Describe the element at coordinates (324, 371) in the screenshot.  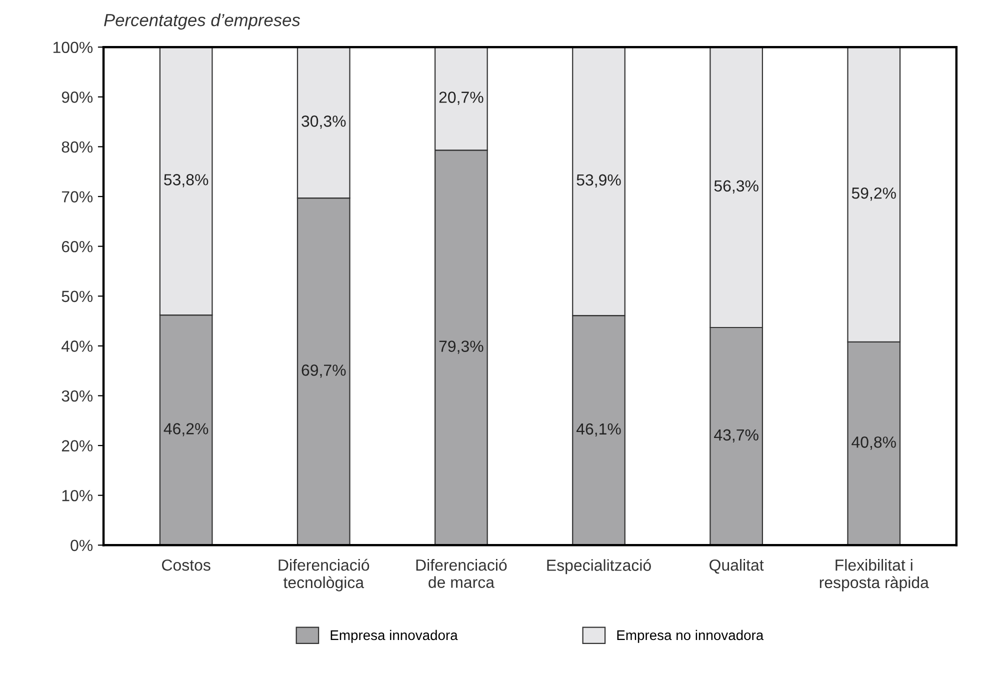
I see `data-label: 69,7%` at that location.